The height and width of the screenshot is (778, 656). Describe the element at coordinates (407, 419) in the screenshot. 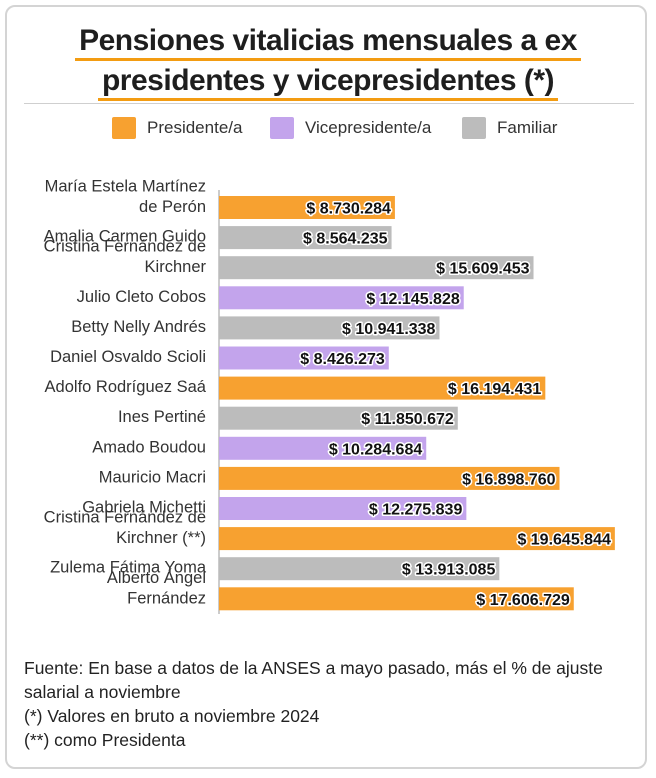

I see `value-label-7: $ 11.850.672` at that location.